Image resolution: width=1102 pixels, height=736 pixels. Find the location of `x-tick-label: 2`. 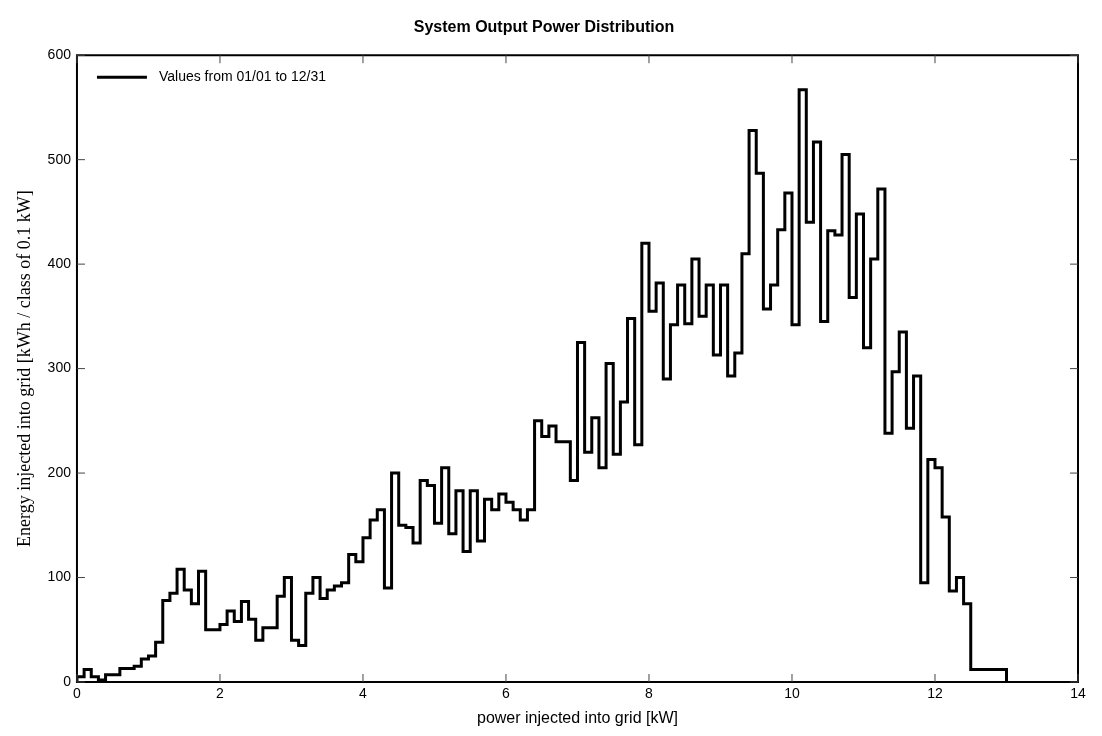

x-tick-label: 2 is located at coordinates (220, 693).